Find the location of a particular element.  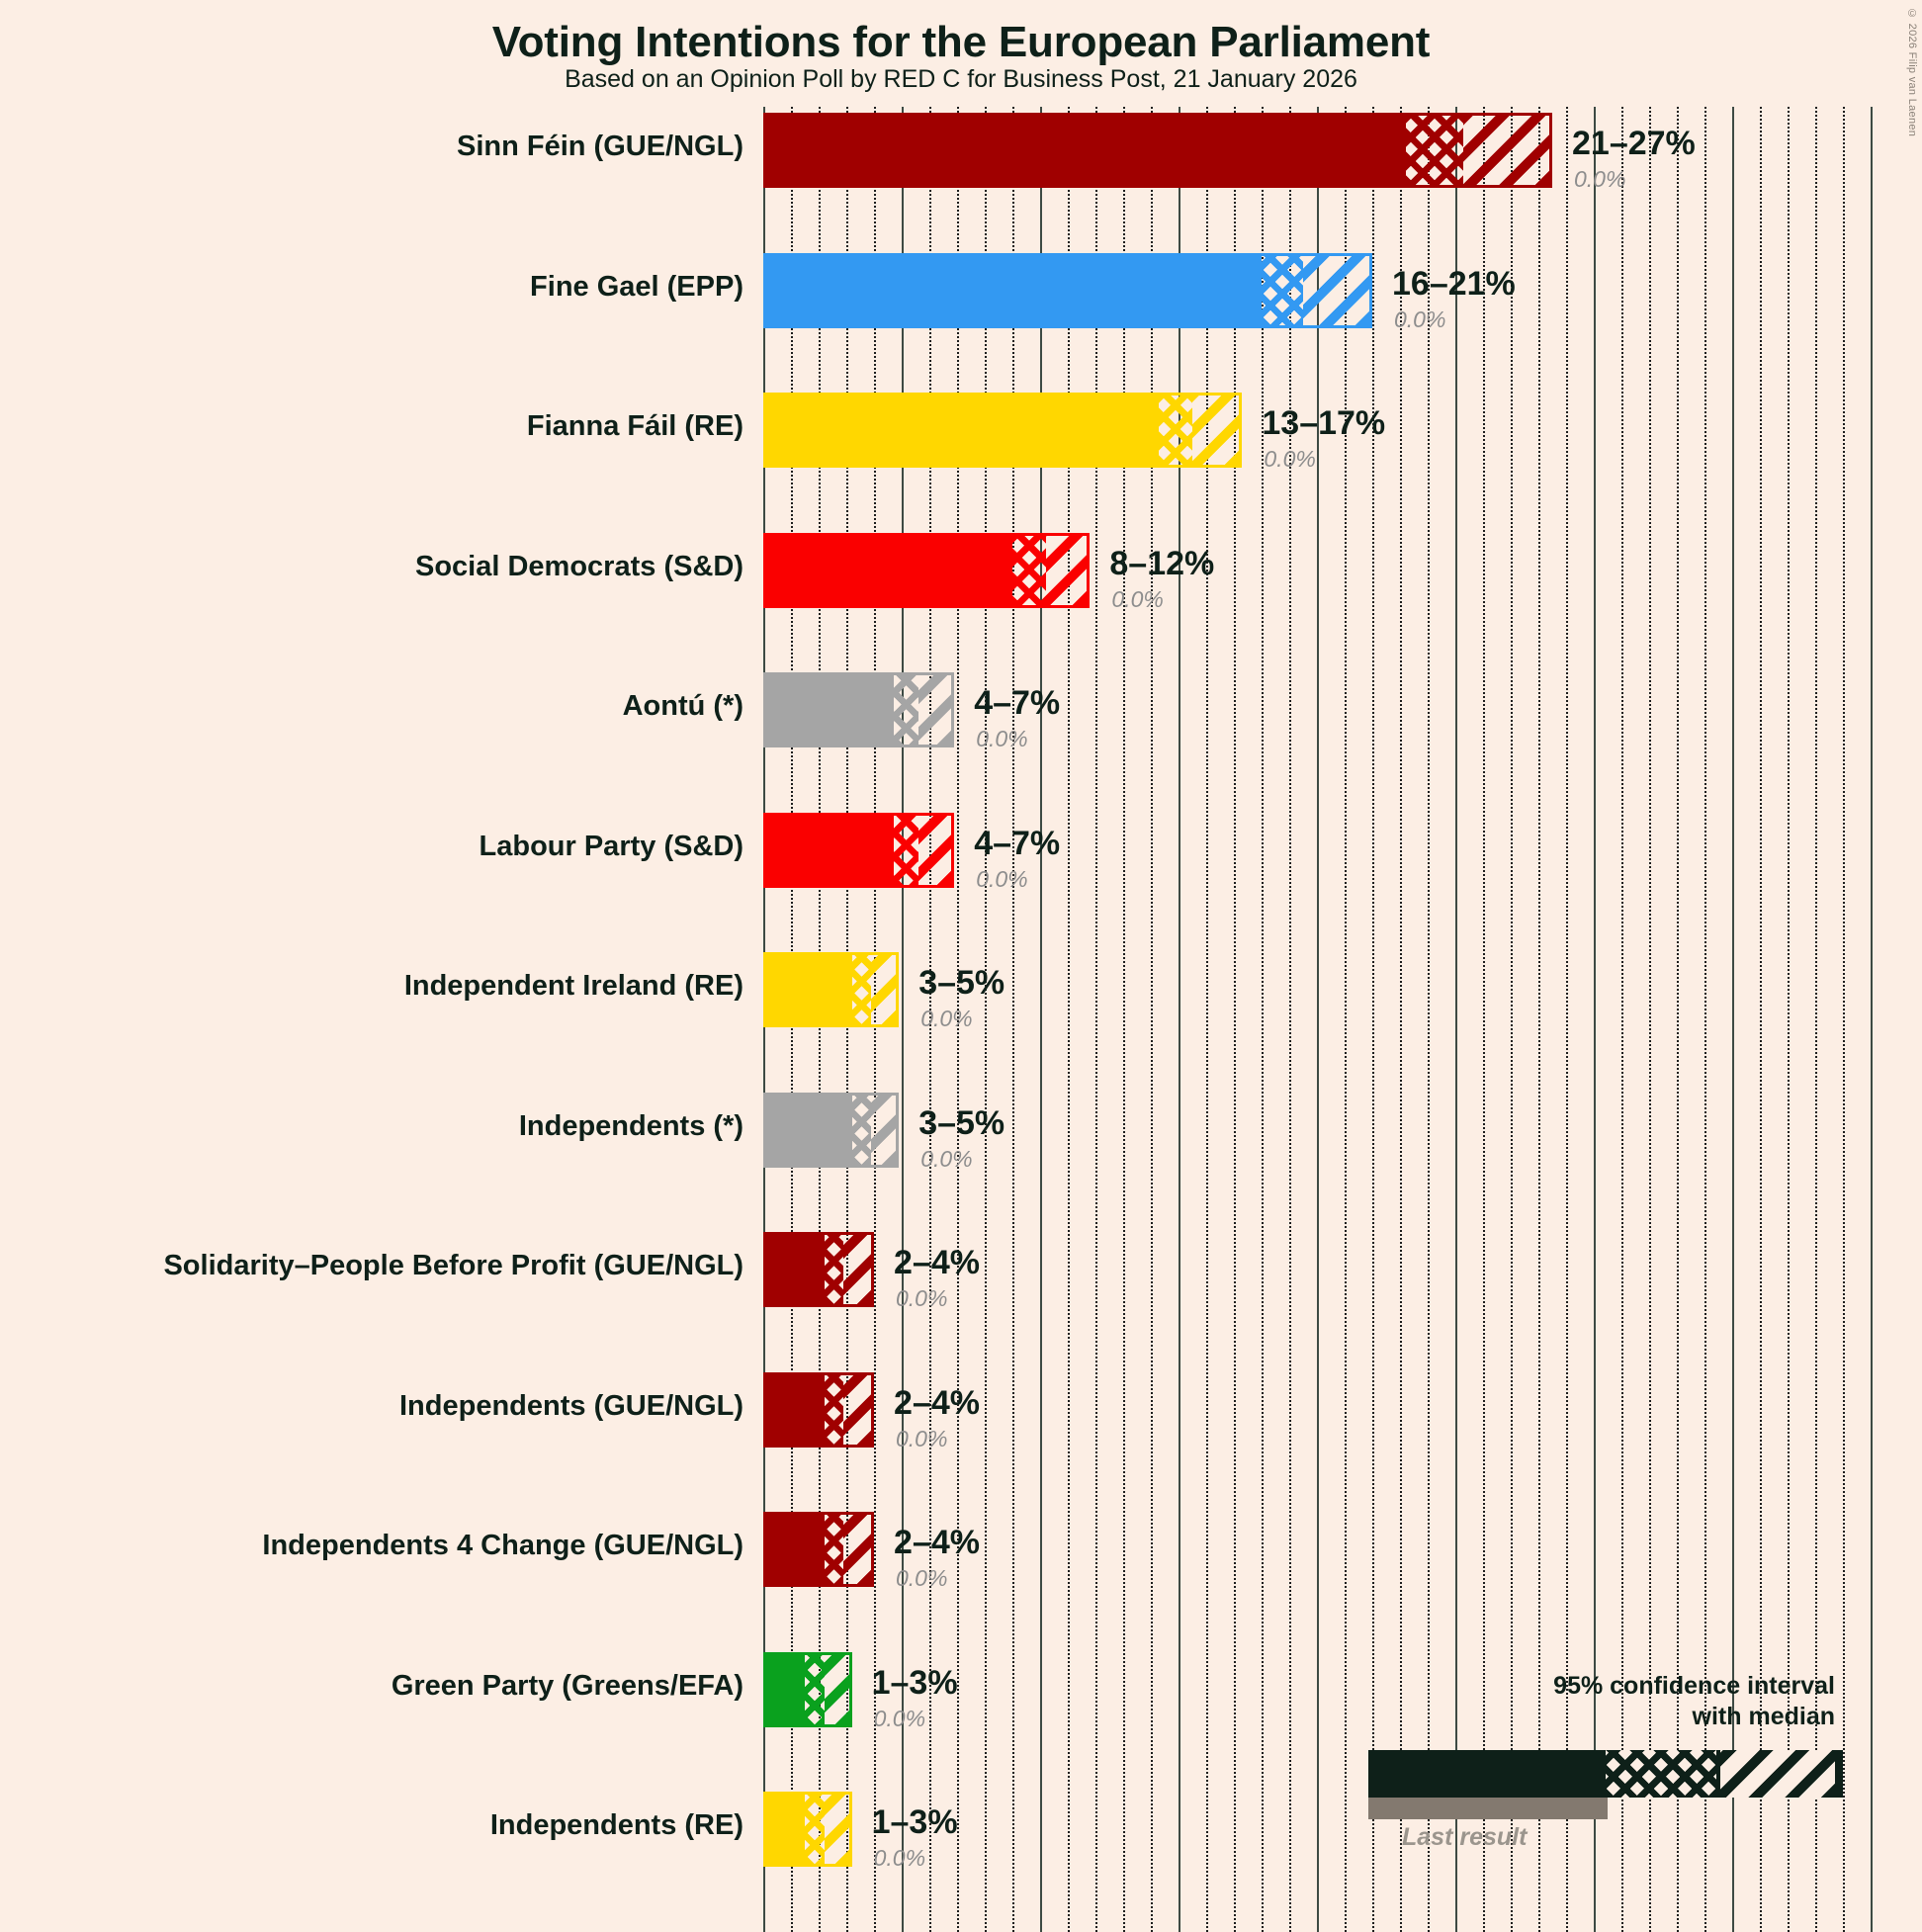

bar-row: Fianna Fáil (RE) 13–17% 0.0% is located at coordinates (961, 432).